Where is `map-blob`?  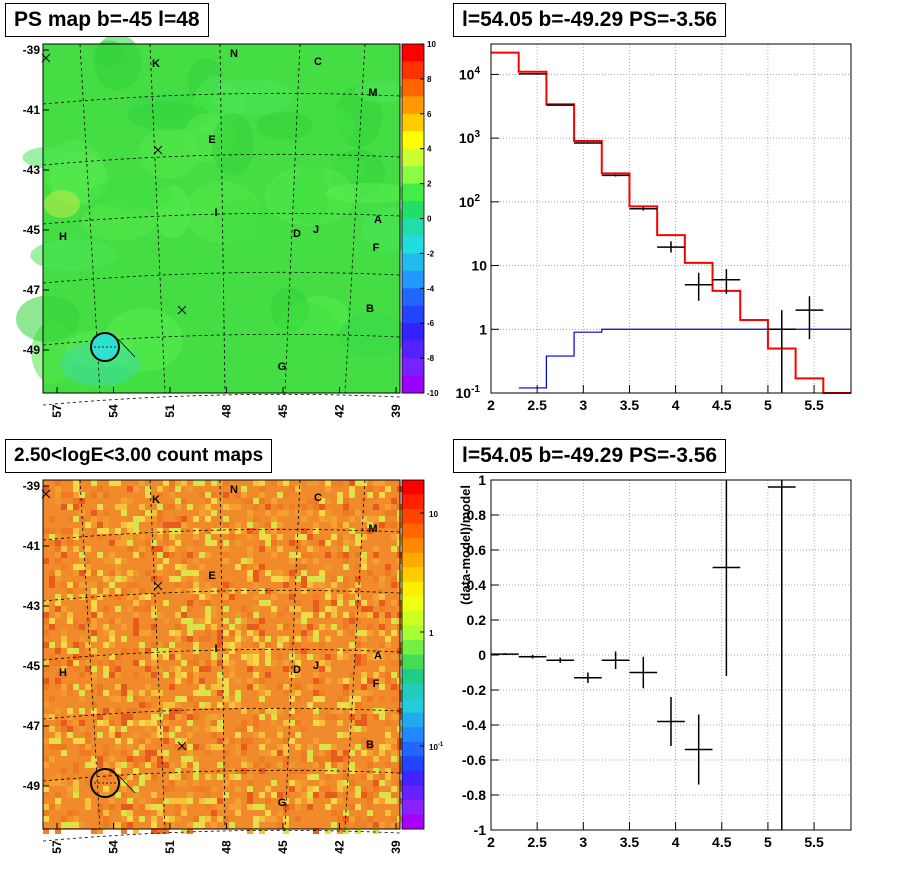
map-blob is located at coordinates (118, 221).